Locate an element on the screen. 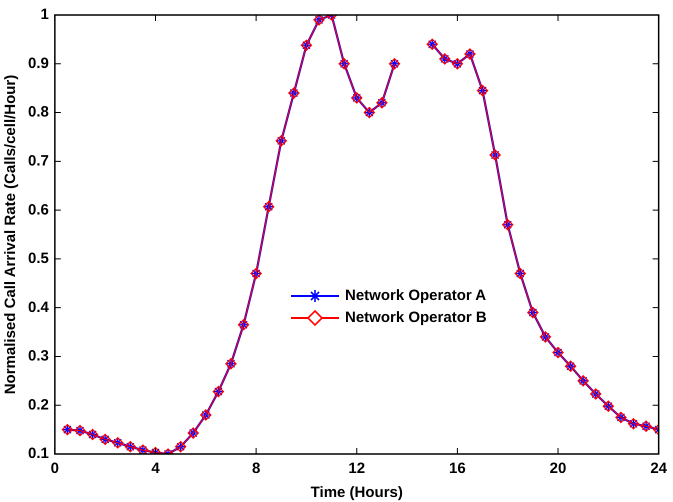 The image size is (673, 502). legend-label: Network Operator A is located at coordinates (415, 295).